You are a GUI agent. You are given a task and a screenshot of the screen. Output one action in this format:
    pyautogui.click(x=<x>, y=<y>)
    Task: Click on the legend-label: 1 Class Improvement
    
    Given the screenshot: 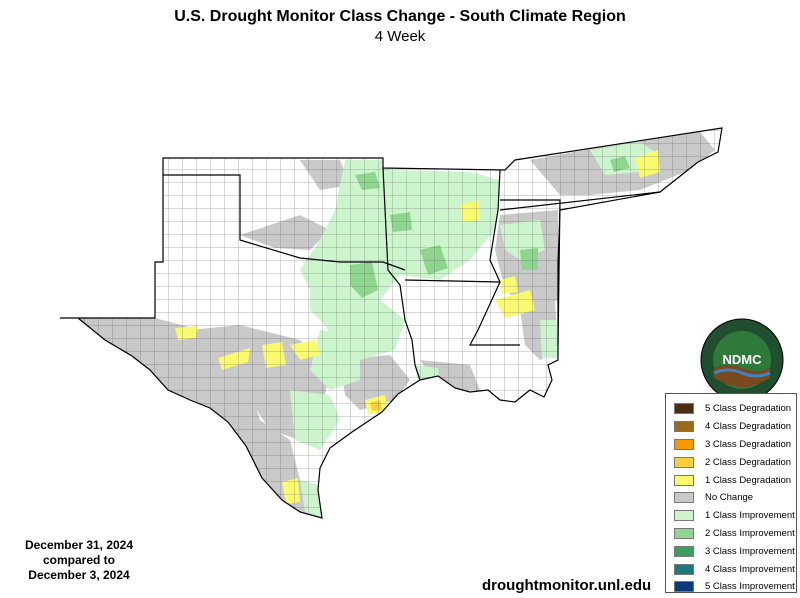 What is the action you would take?
    pyautogui.click(x=750, y=516)
    